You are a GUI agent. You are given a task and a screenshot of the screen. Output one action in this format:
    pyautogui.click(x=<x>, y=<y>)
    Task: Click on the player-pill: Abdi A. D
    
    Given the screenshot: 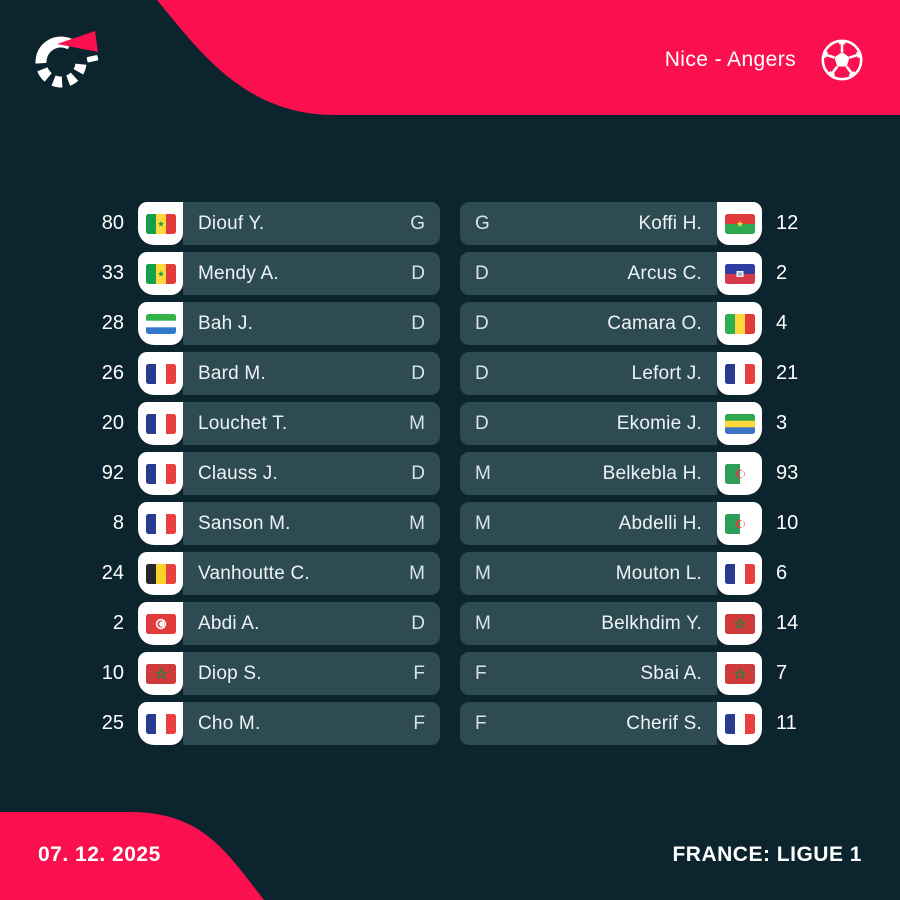 What is the action you would take?
    pyautogui.click(x=289, y=623)
    